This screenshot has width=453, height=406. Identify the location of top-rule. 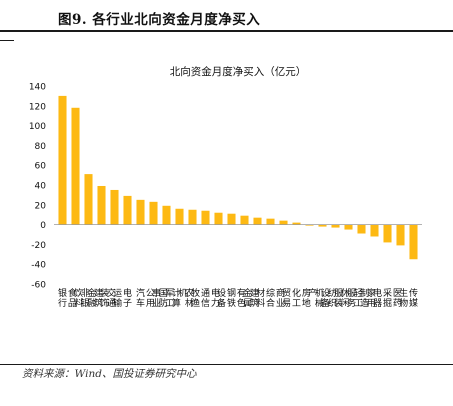
(226, 31).